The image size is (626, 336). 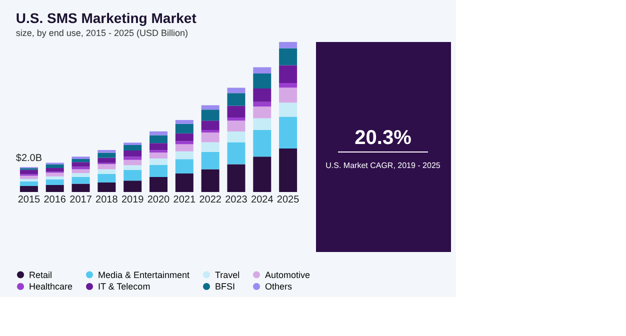 I want to click on x-tick-label: 2017, so click(x=81, y=200).